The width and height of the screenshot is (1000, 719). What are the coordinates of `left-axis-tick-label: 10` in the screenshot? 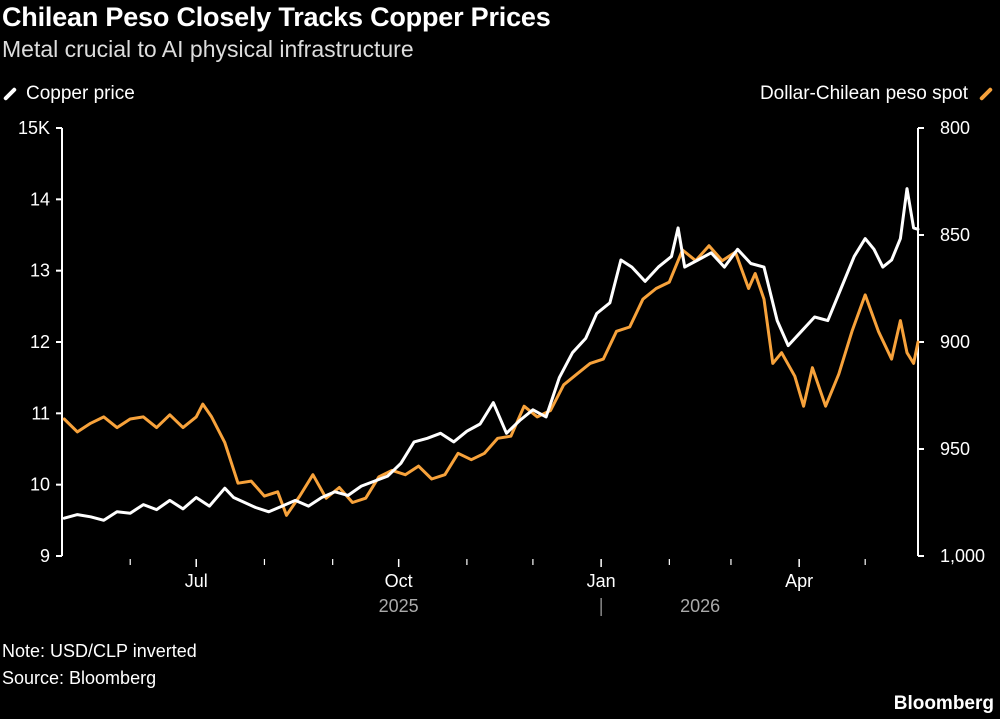 It's located at (40, 485).